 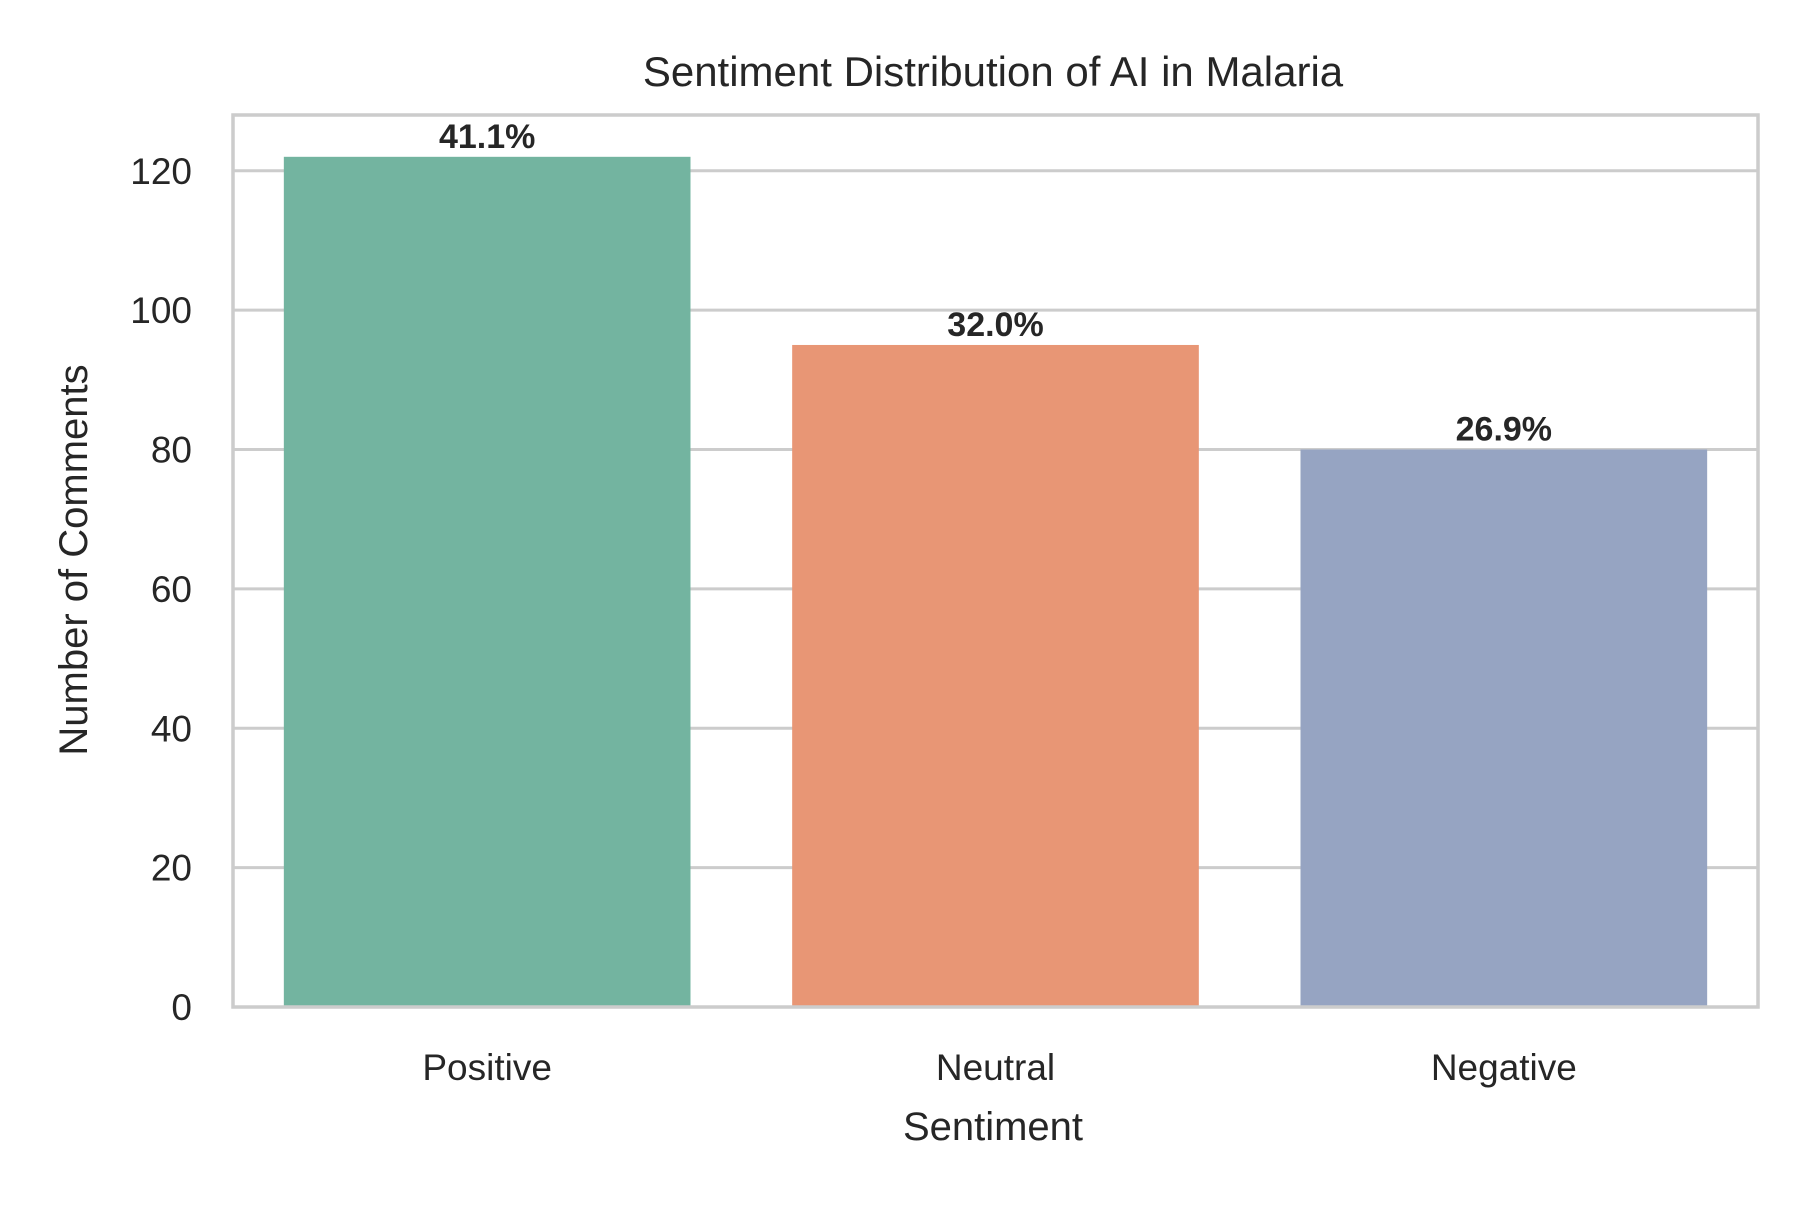 What do you see at coordinates (1504, 1067) in the screenshot?
I see `x-tick-label: Negative` at bounding box center [1504, 1067].